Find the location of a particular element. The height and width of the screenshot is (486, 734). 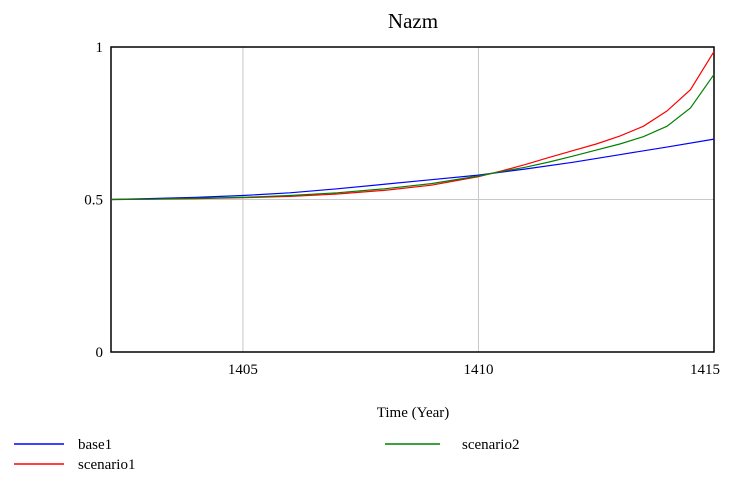

chart-title: Nazm is located at coordinates (413, 21).